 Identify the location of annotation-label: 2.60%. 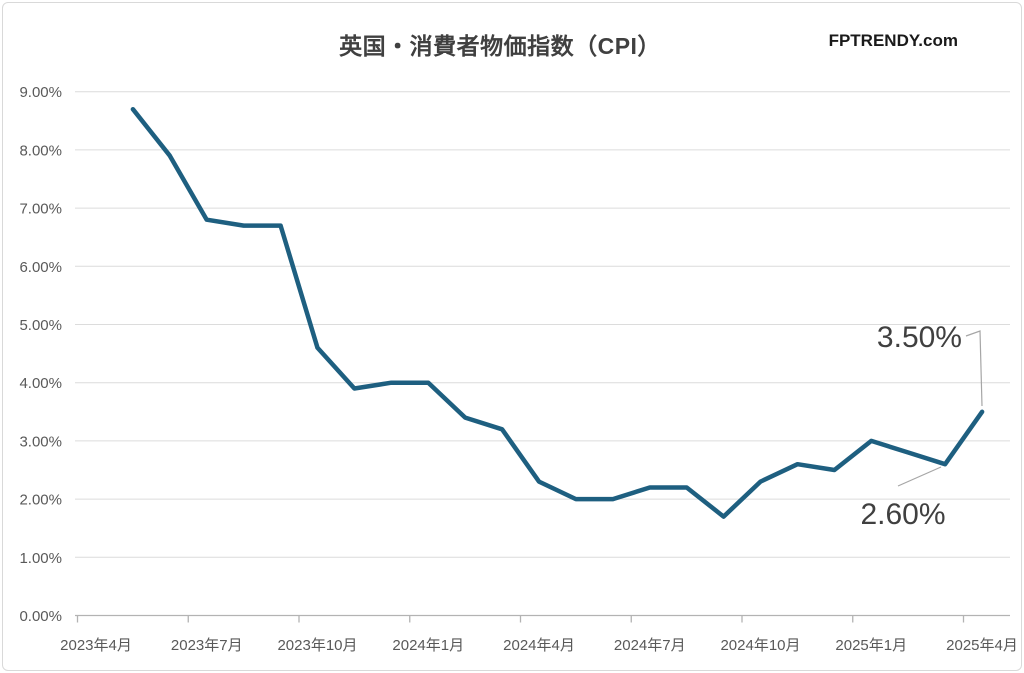
(902, 514).